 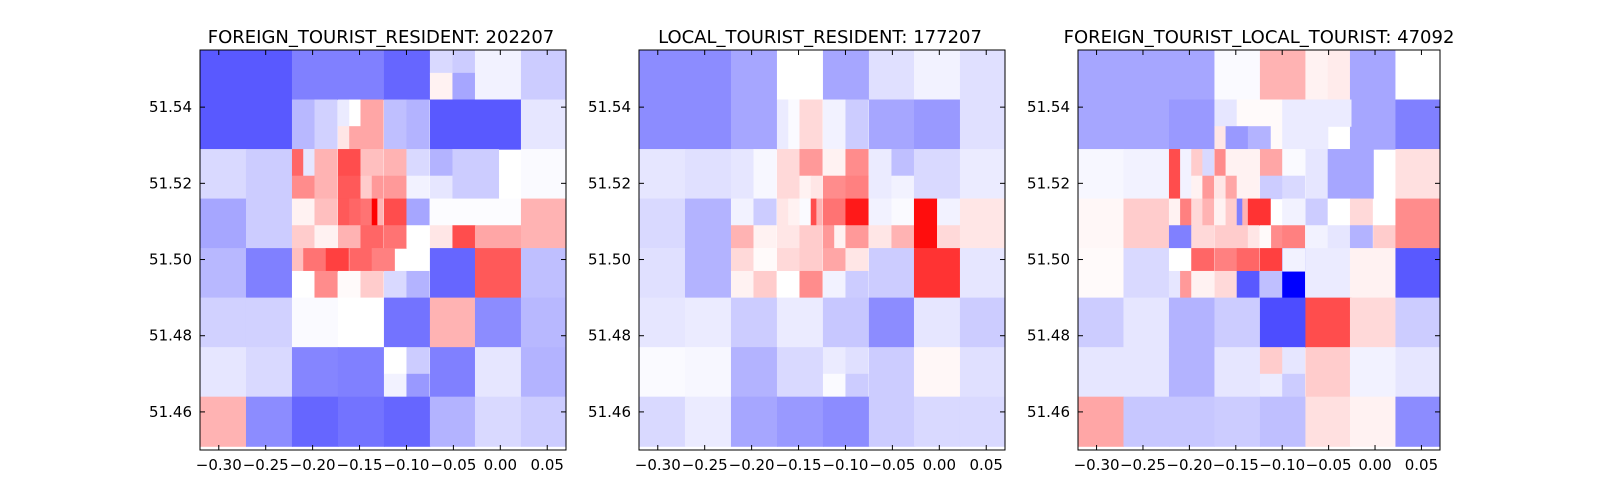 What do you see at coordinates (1048, 183) in the screenshot?
I see `y-tick-label: 51.52` at bounding box center [1048, 183].